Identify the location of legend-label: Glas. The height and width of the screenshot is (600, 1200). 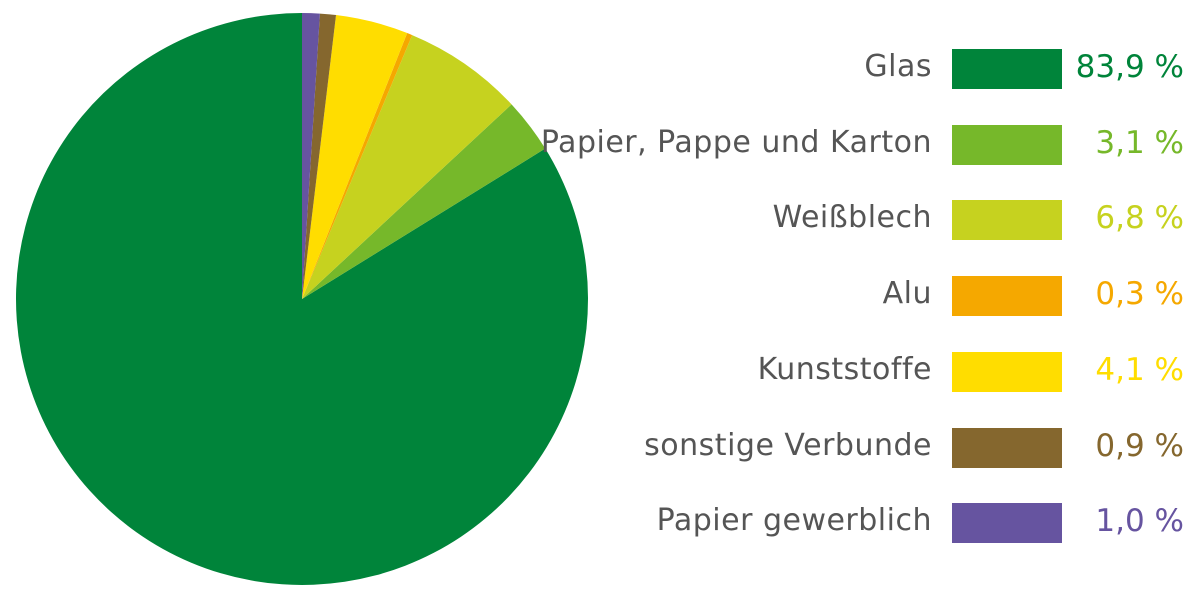
(898, 66).